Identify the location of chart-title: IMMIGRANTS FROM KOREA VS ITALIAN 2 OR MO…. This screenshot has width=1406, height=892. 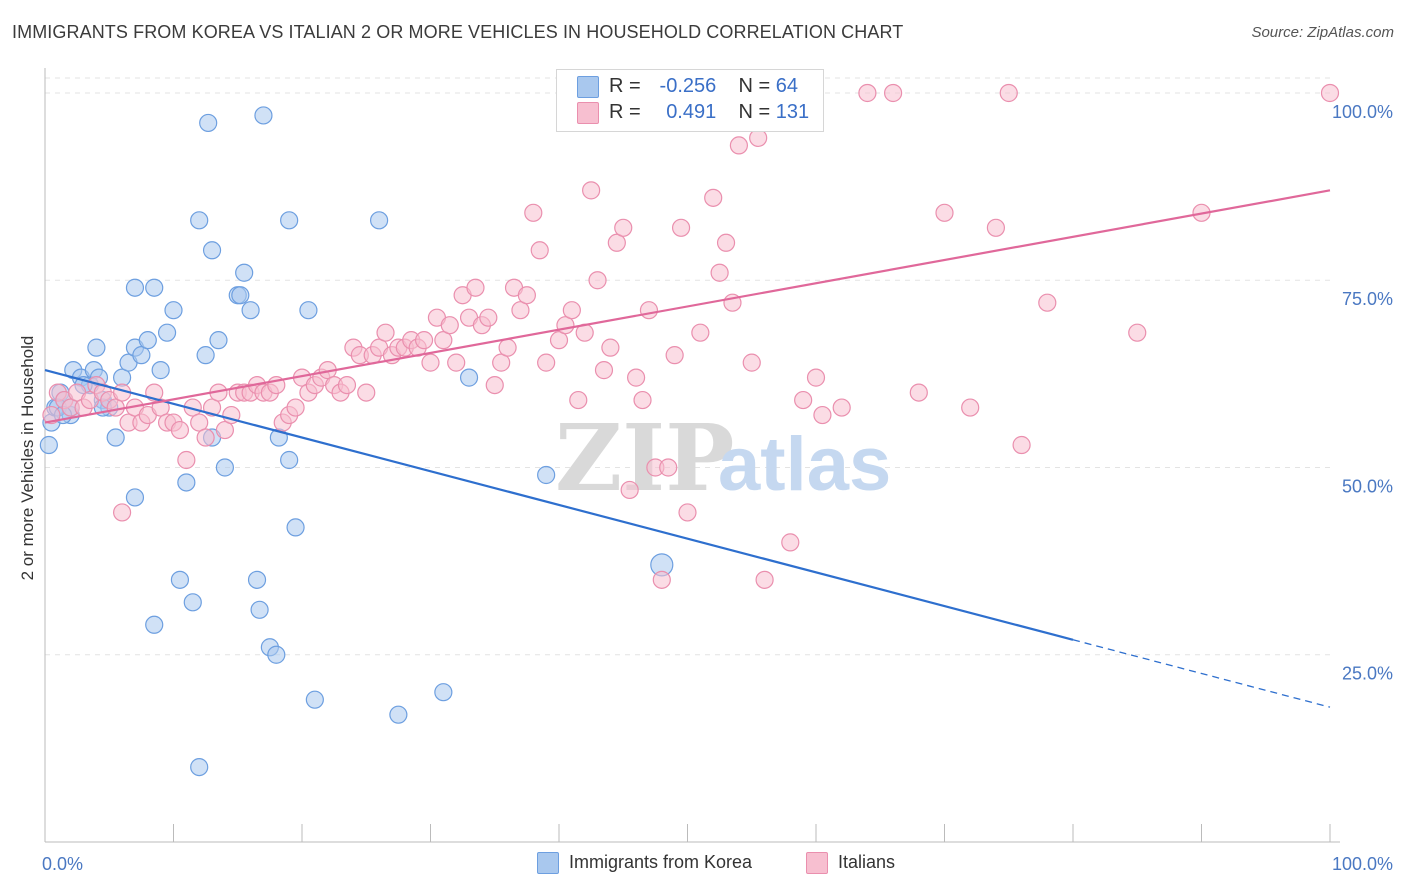
(458, 32).